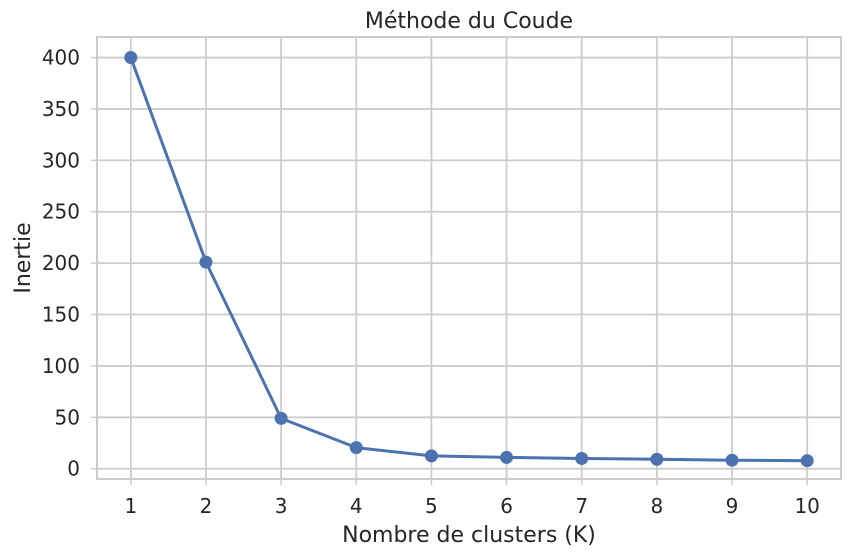  Describe the element at coordinates (657, 506) in the screenshot. I see `x-tick-label: 8` at that location.